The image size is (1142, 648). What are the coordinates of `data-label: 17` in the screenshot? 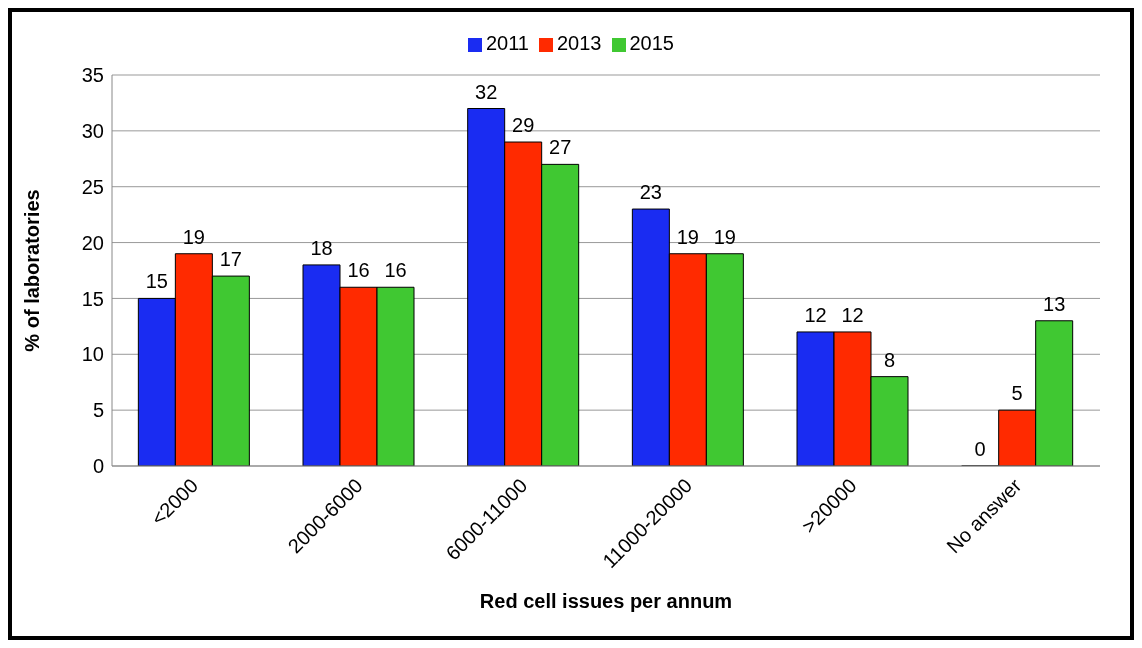 It's located at (230, 259).